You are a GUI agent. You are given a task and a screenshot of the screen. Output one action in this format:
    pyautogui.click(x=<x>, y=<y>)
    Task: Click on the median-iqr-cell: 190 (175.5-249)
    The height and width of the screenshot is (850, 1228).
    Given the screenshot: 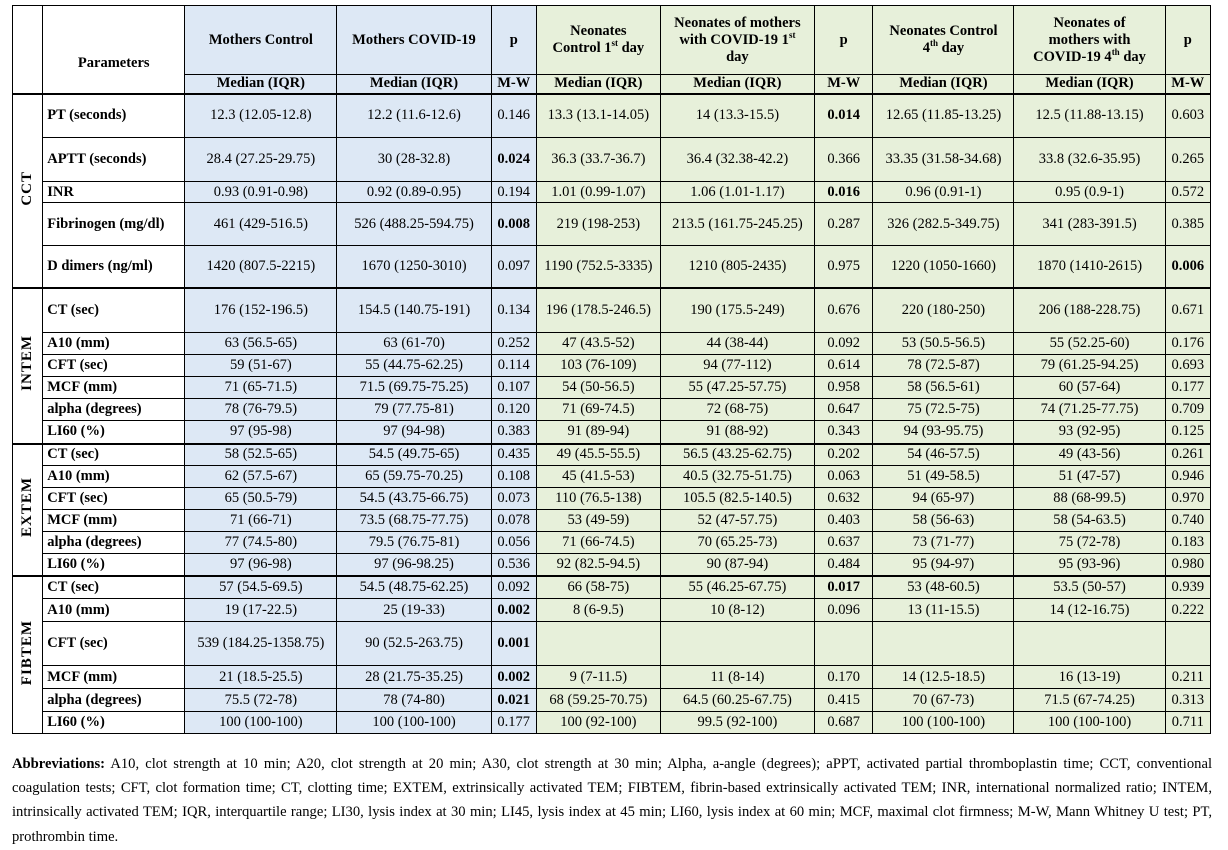 What is the action you would take?
    pyautogui.click(x=737, y=309)
    